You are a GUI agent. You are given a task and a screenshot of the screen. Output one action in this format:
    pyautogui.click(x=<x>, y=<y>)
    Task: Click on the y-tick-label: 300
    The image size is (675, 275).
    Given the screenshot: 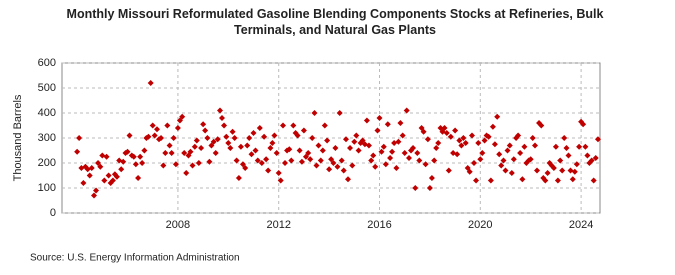 What is the action you would take?
    pyautogui.click(x=47, y=138)
    